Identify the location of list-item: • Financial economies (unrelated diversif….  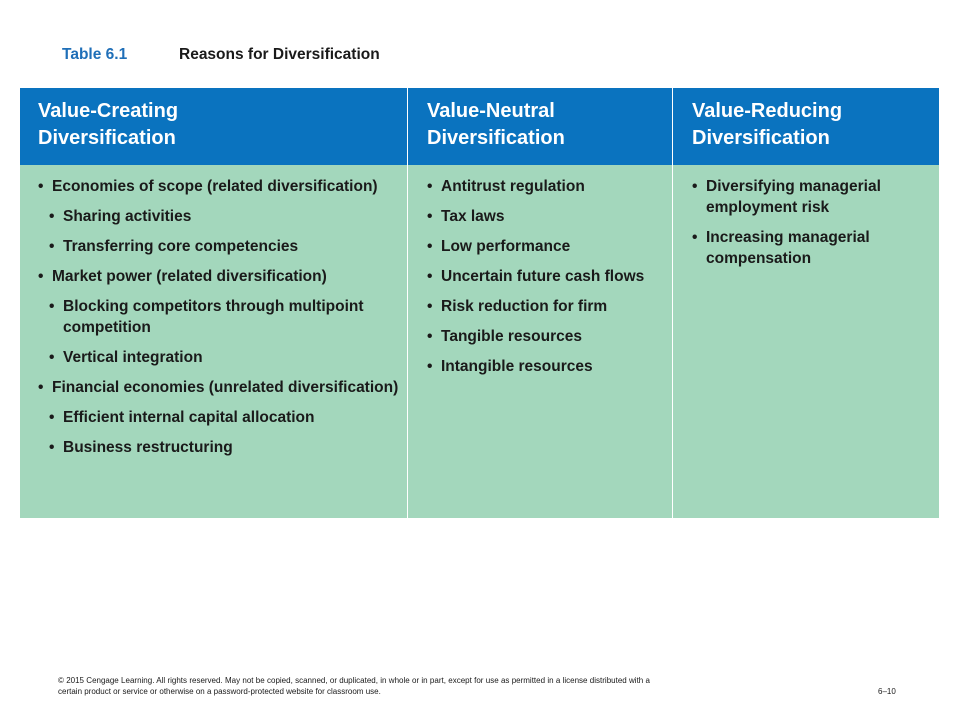
(218, 387).